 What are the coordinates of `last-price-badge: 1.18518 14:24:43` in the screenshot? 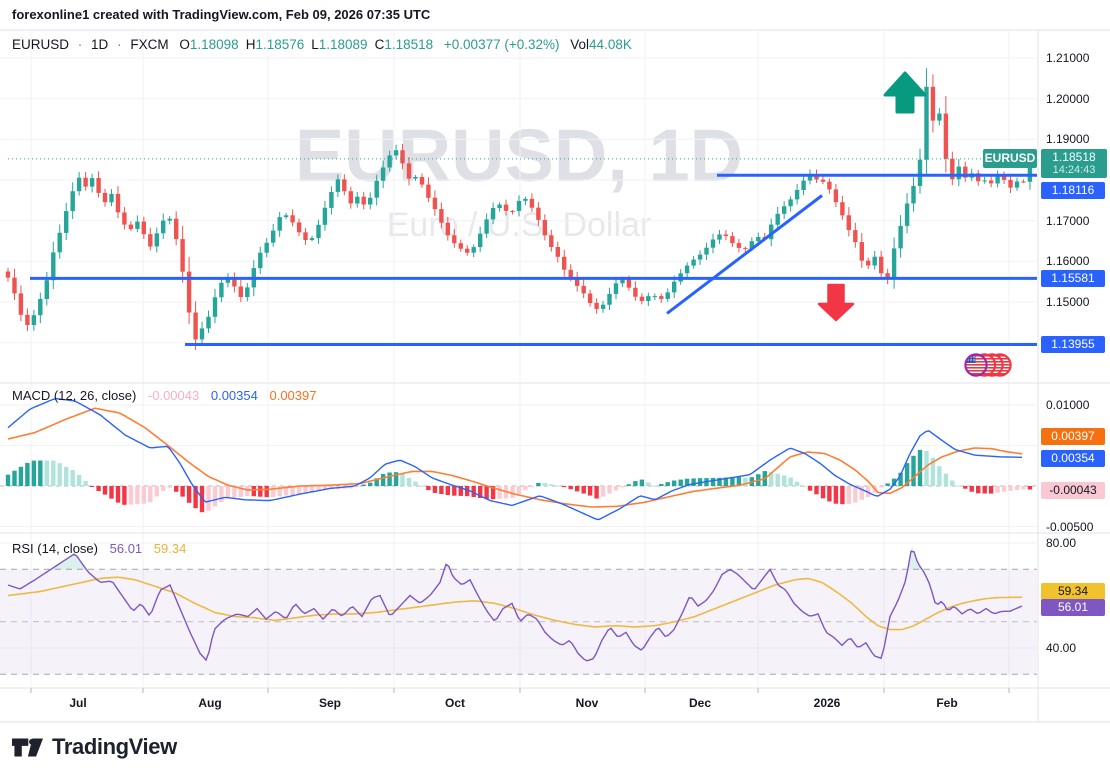 It's located at (1074, 163).